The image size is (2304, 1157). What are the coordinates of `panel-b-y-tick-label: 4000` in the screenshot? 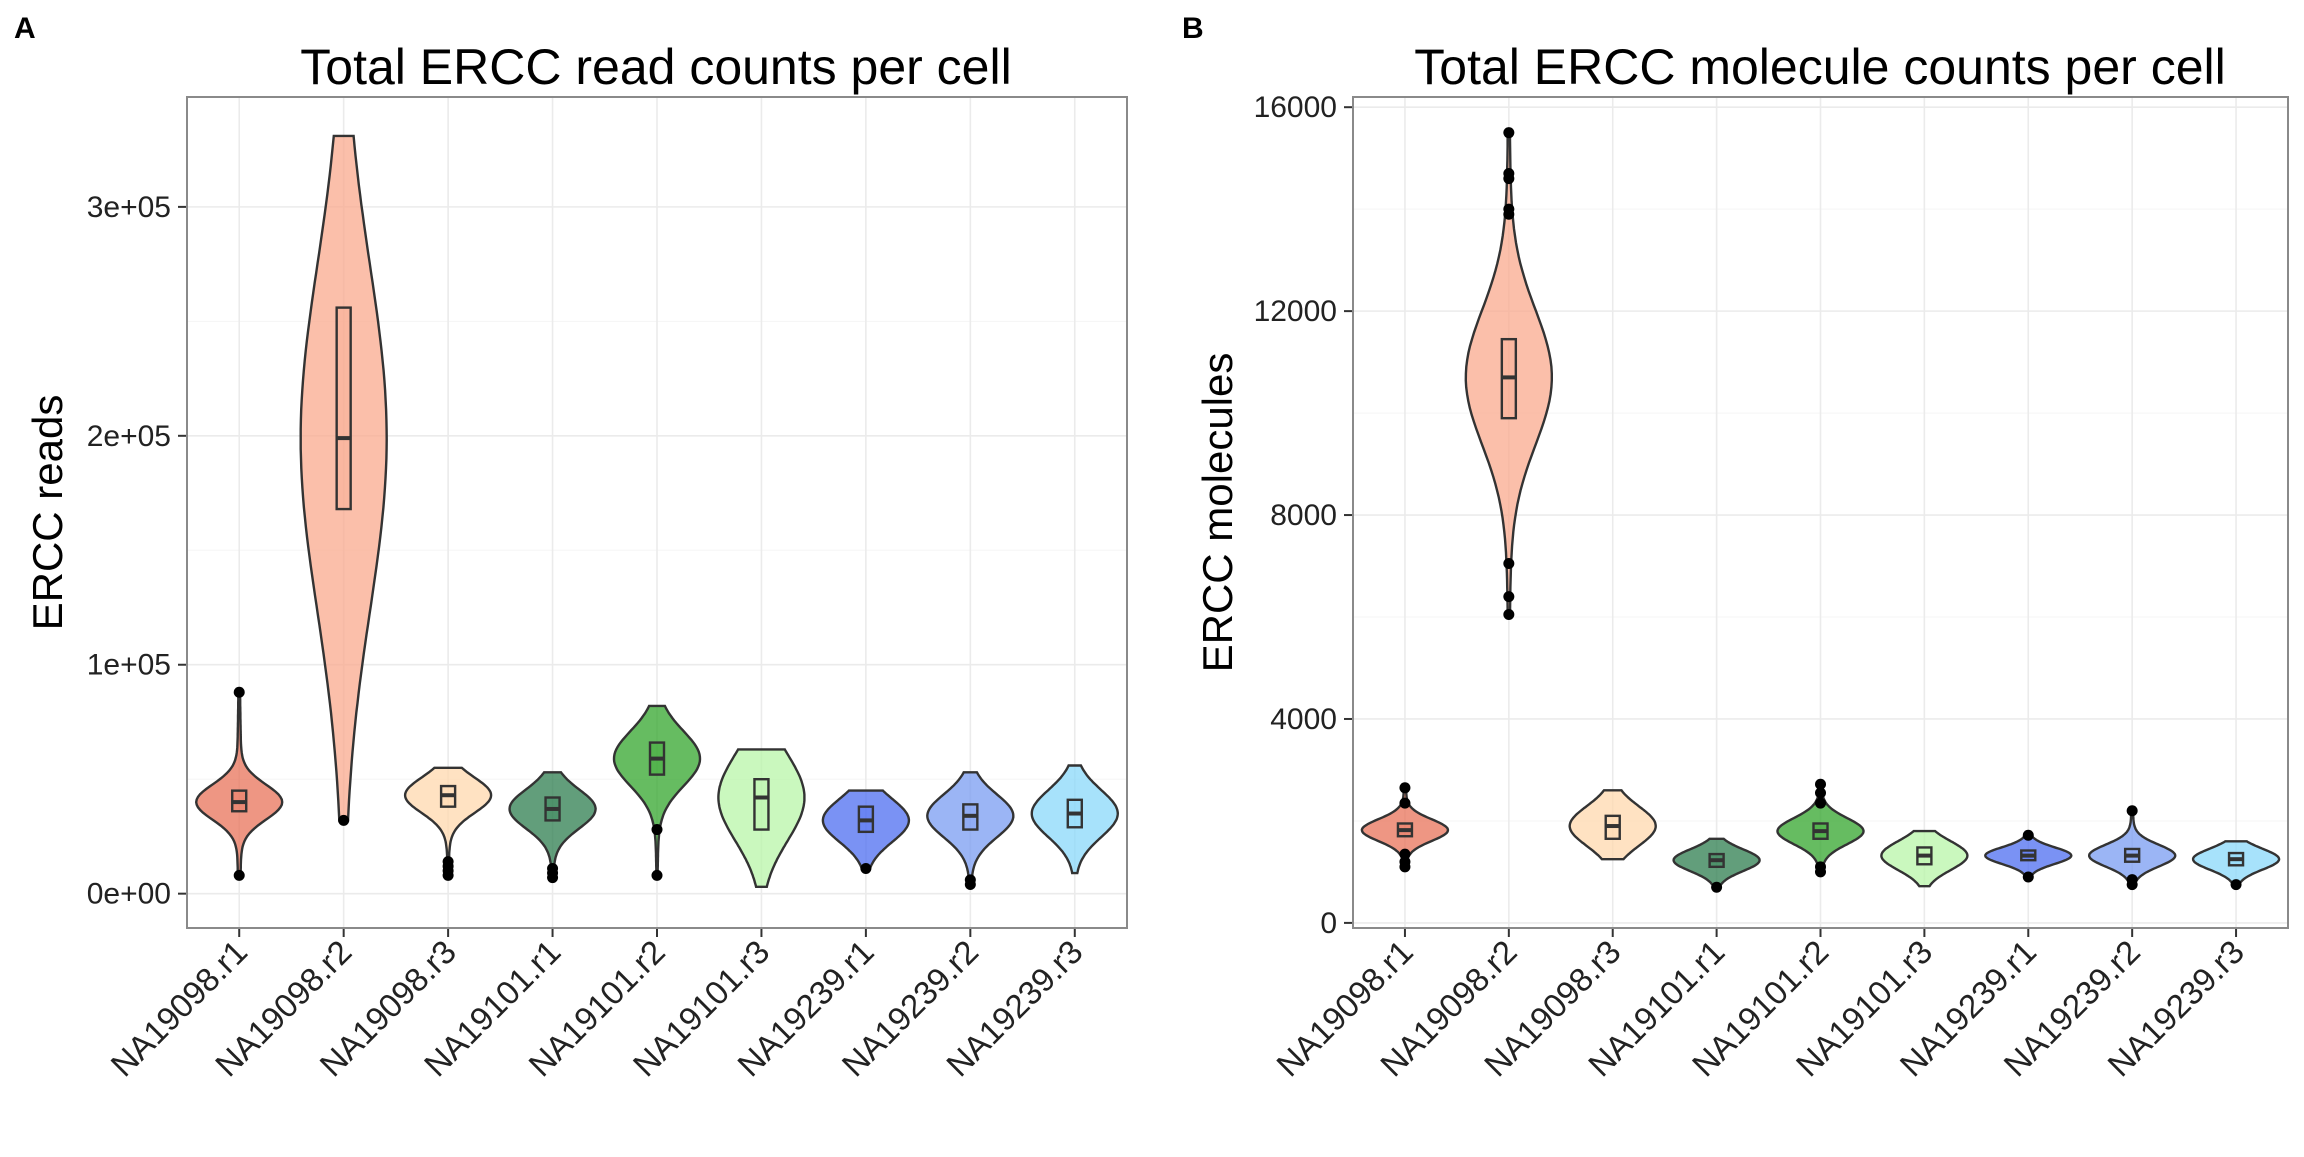 It's located at (1303, 719).